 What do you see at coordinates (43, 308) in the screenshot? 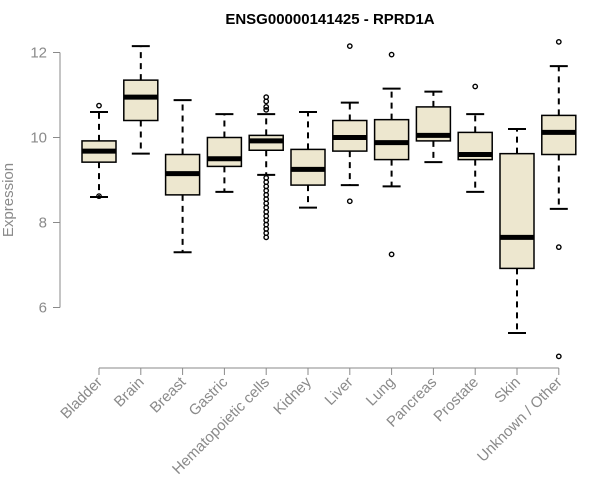
I see `y-tick-label: 6` at bounding box center [43, 308].